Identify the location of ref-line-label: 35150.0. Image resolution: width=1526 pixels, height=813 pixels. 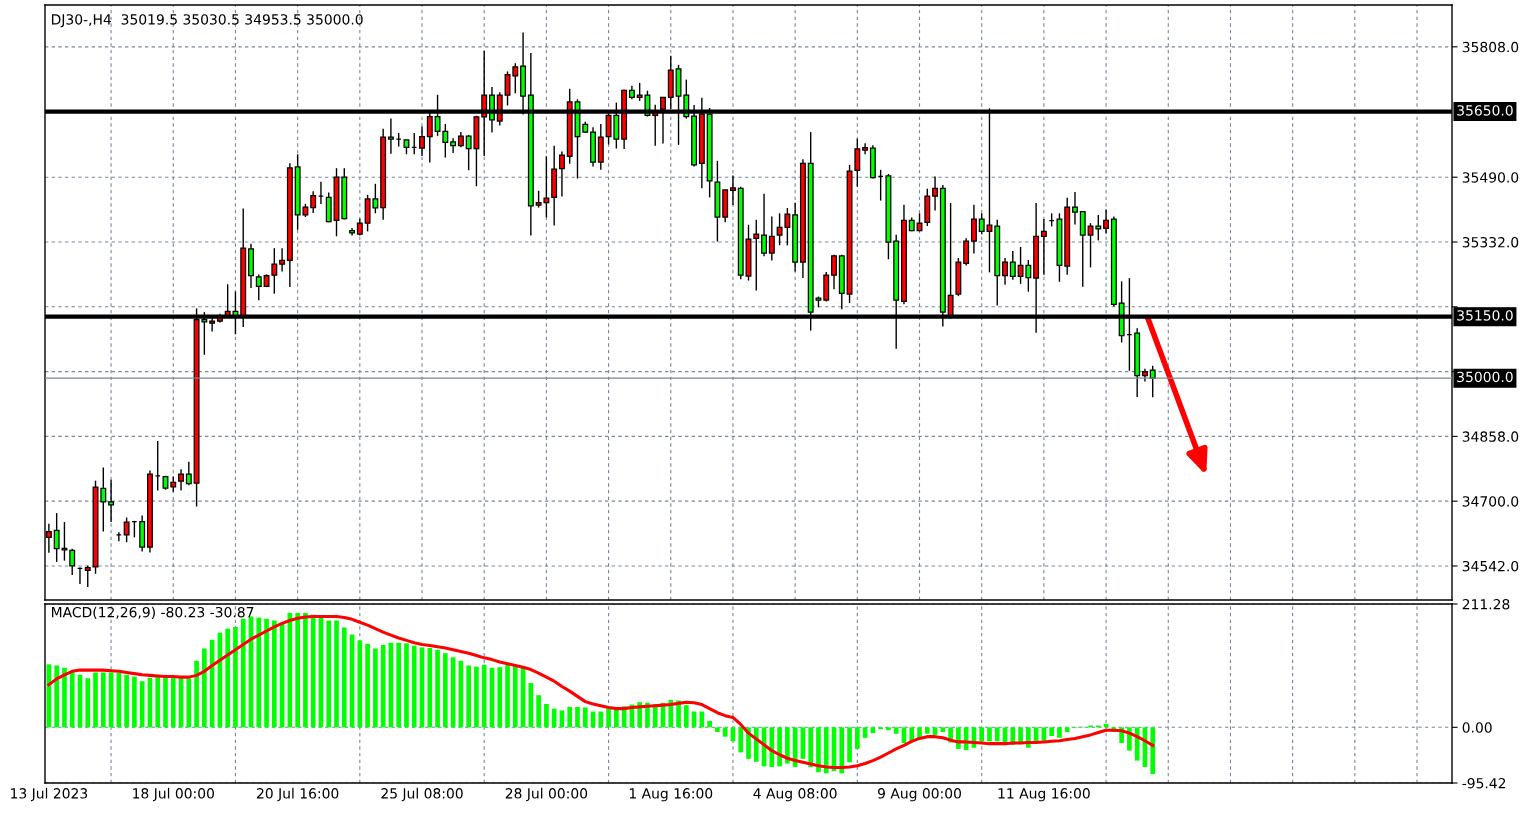
(1485, 315).